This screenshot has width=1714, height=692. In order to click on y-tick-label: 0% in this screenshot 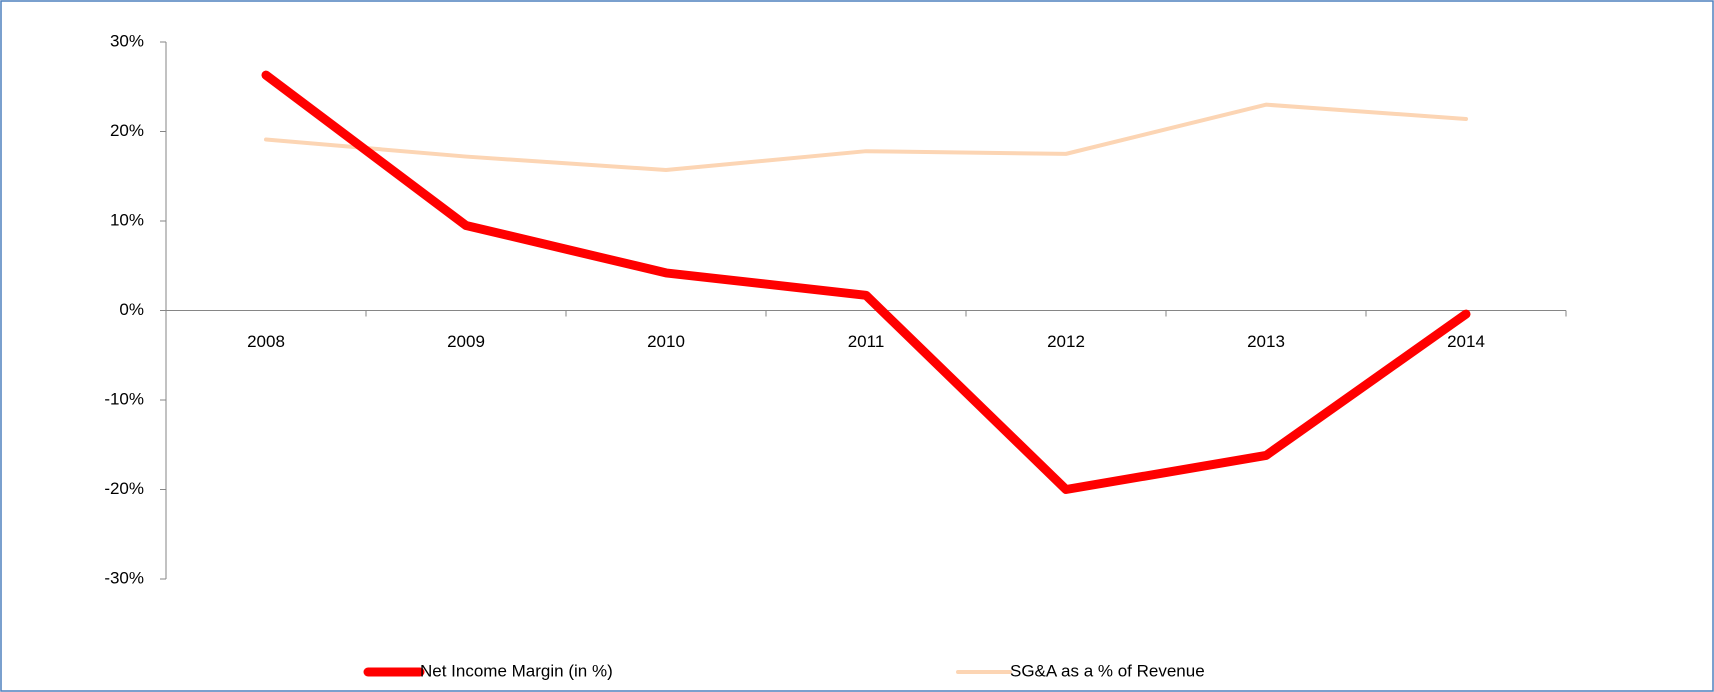, I will do `click(131, 309)`.